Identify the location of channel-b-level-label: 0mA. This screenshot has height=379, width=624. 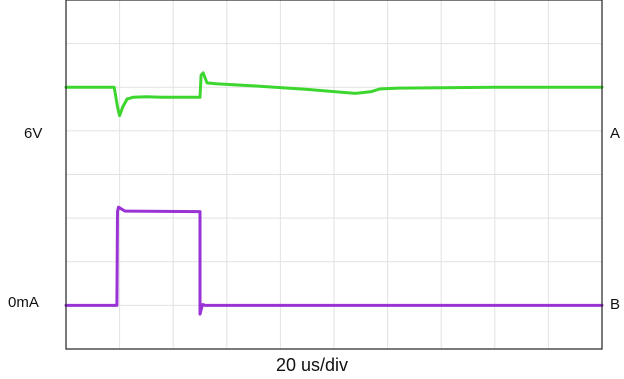
(23, 302).